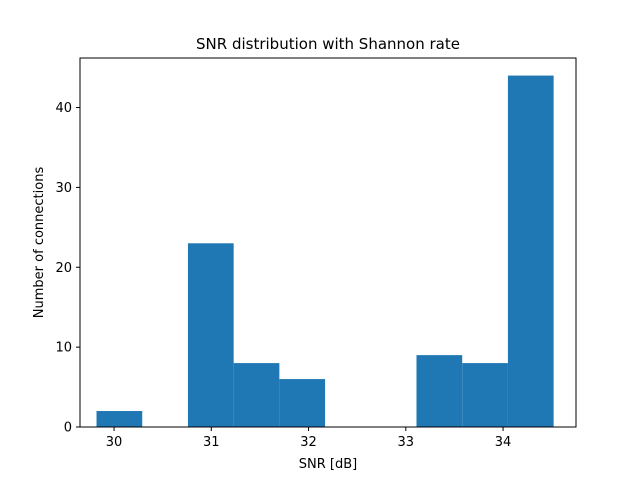 The height and width of the screenshot is (484, 640). I want to click on x-tick-label: 30, so click(114, 442).